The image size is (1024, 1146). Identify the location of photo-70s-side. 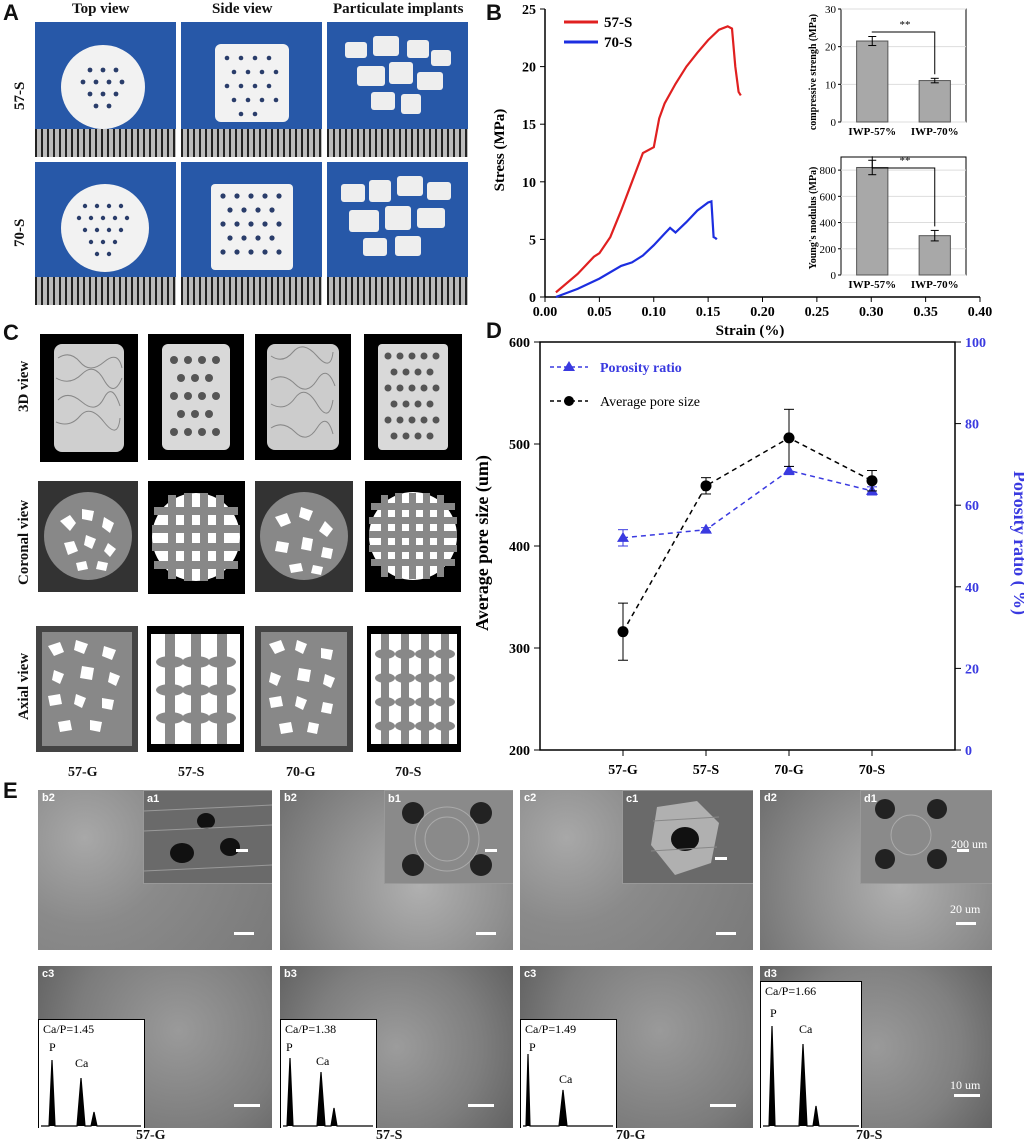
(251, 233).